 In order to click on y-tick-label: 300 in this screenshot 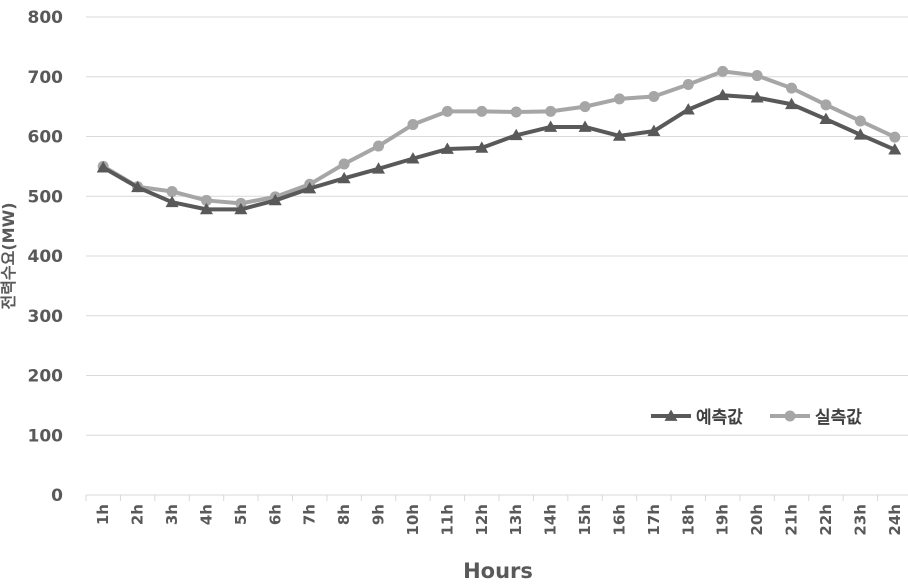, I will do `click(46, 317)`.